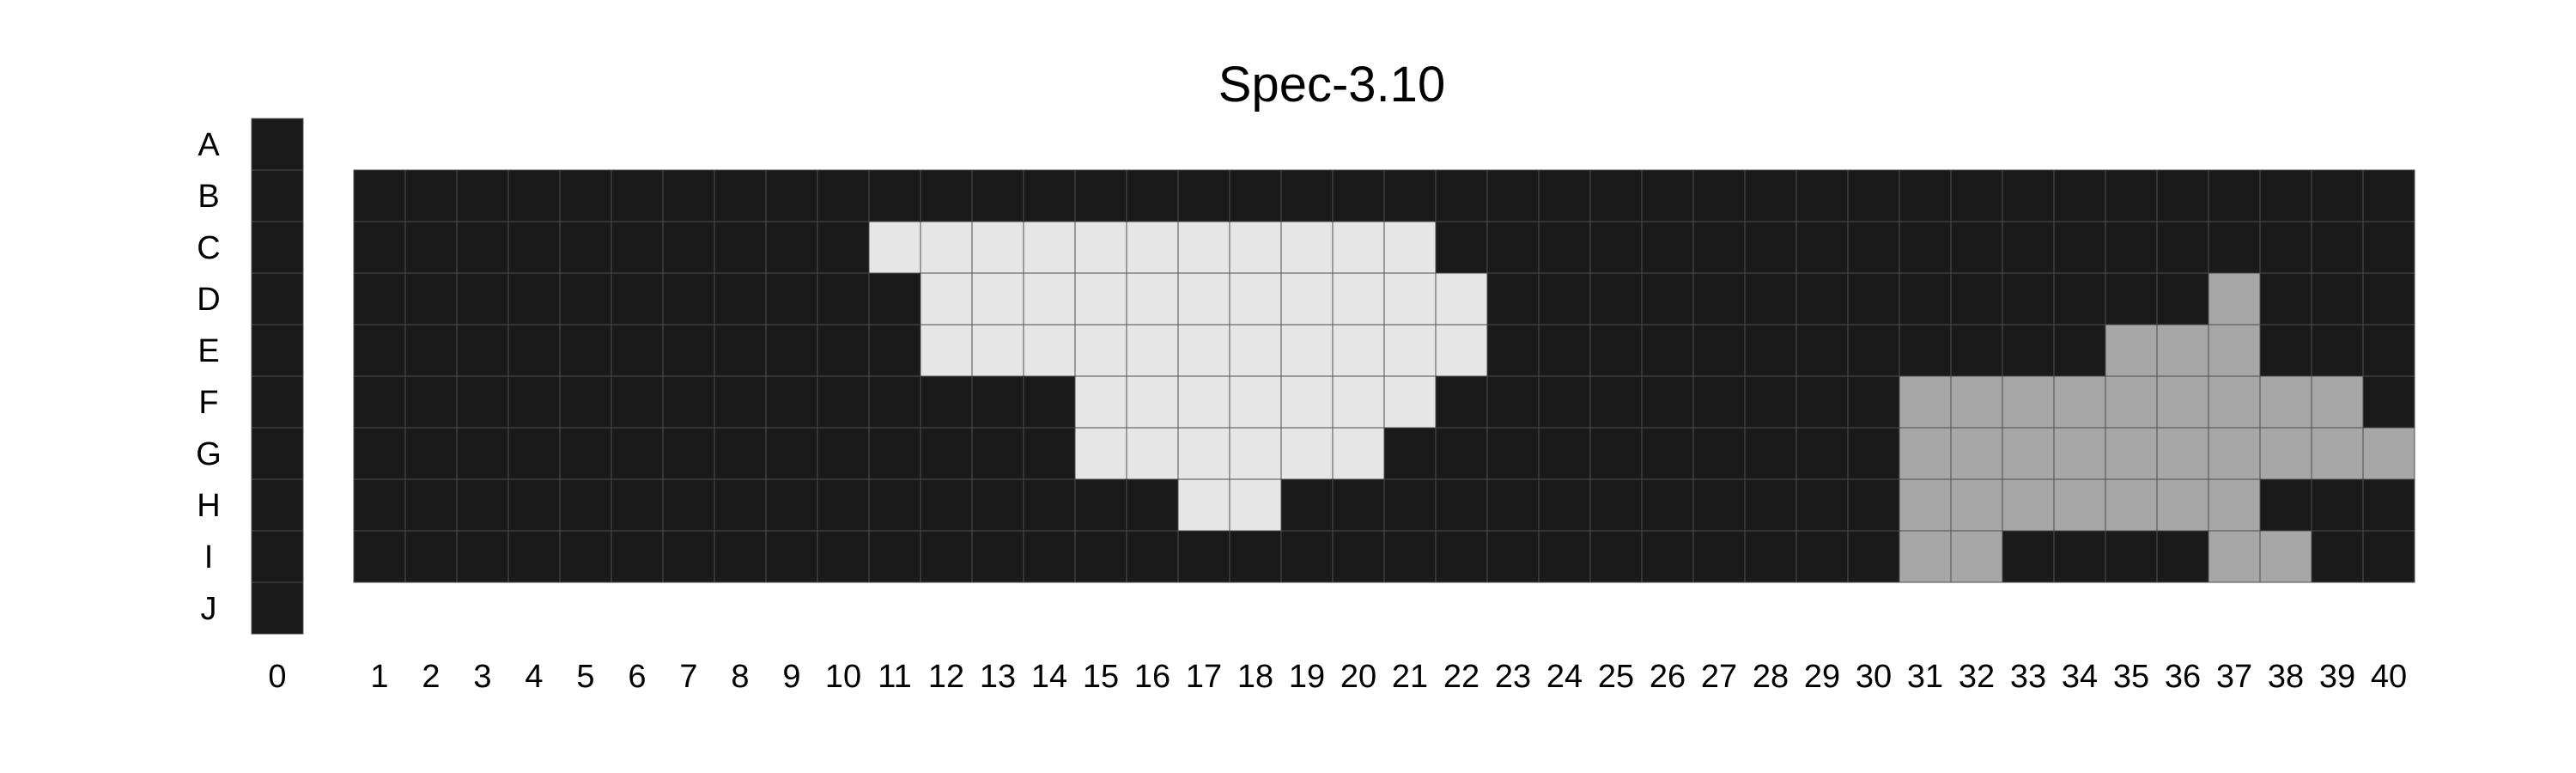 The width and height of the screenshot is (2576, 773). What do you see at coordinates (379, 677) in the screenshot?
I see `column-label-1: 1` at bounding box center [379, 677].